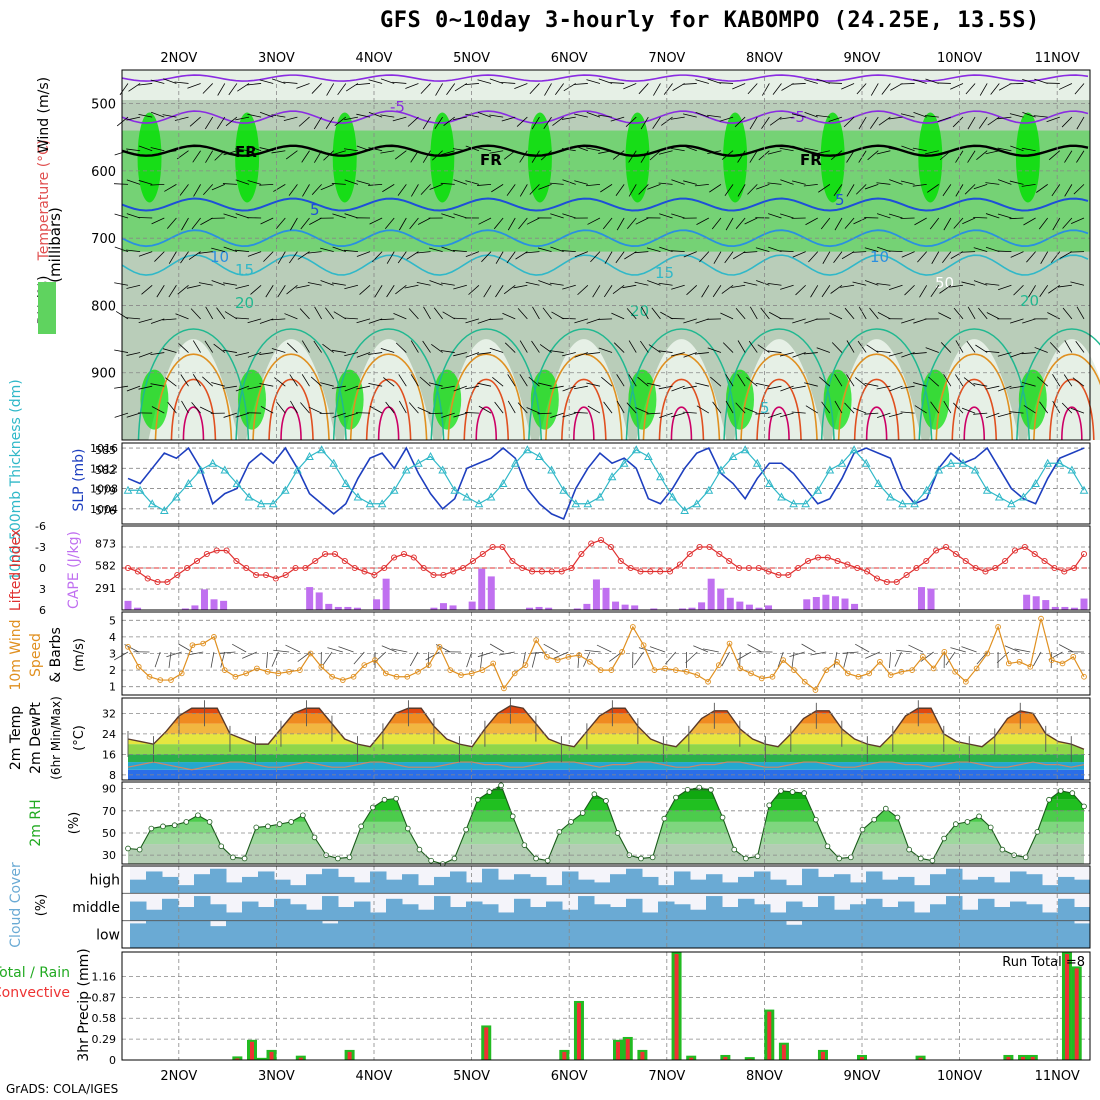 This screenshot has height=1100, width=1100. What do you see at coordinates (149, 157) in the screenshot?
I see `rh-moist-core` at bounding box center [149, 157].